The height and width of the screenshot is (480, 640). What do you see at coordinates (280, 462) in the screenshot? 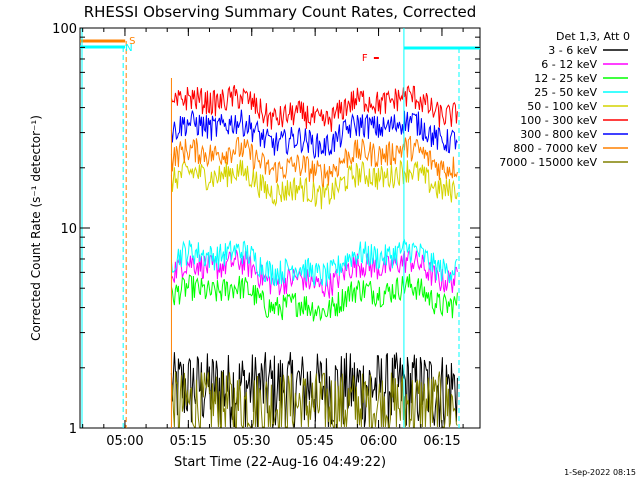
I see `x-axis-label: Start Time (22-Aug-16 04:49:22)` at bounding box center [280, 462].